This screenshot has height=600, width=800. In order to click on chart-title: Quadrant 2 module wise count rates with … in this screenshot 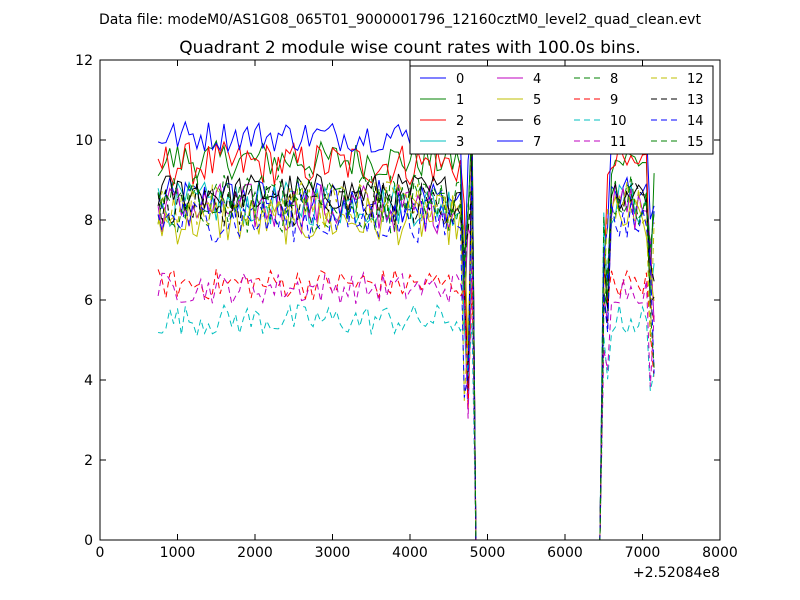, I will do `click(409, 48)`.